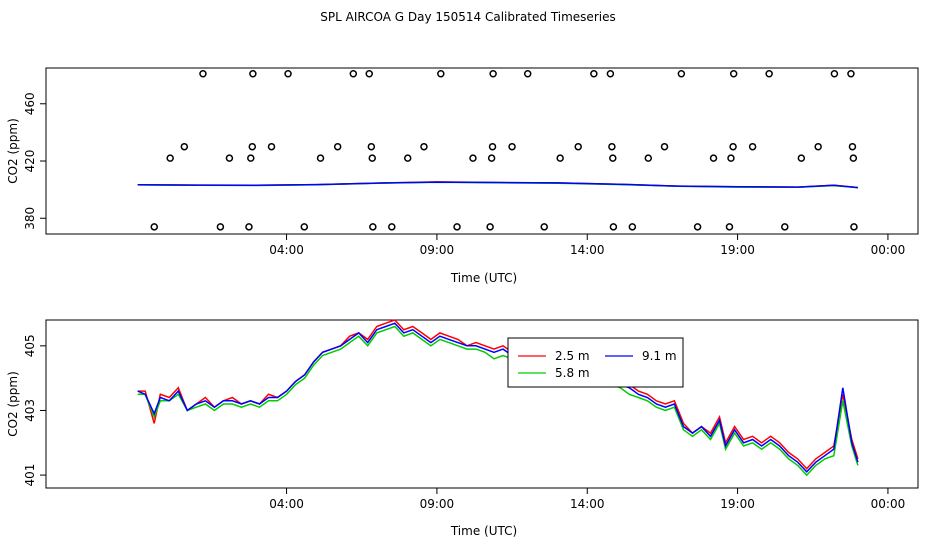  What do you see at coordinates (30, 161) in the screenshot?
I see `top-y-tick-label: 420` at bounding box center [30, 161].